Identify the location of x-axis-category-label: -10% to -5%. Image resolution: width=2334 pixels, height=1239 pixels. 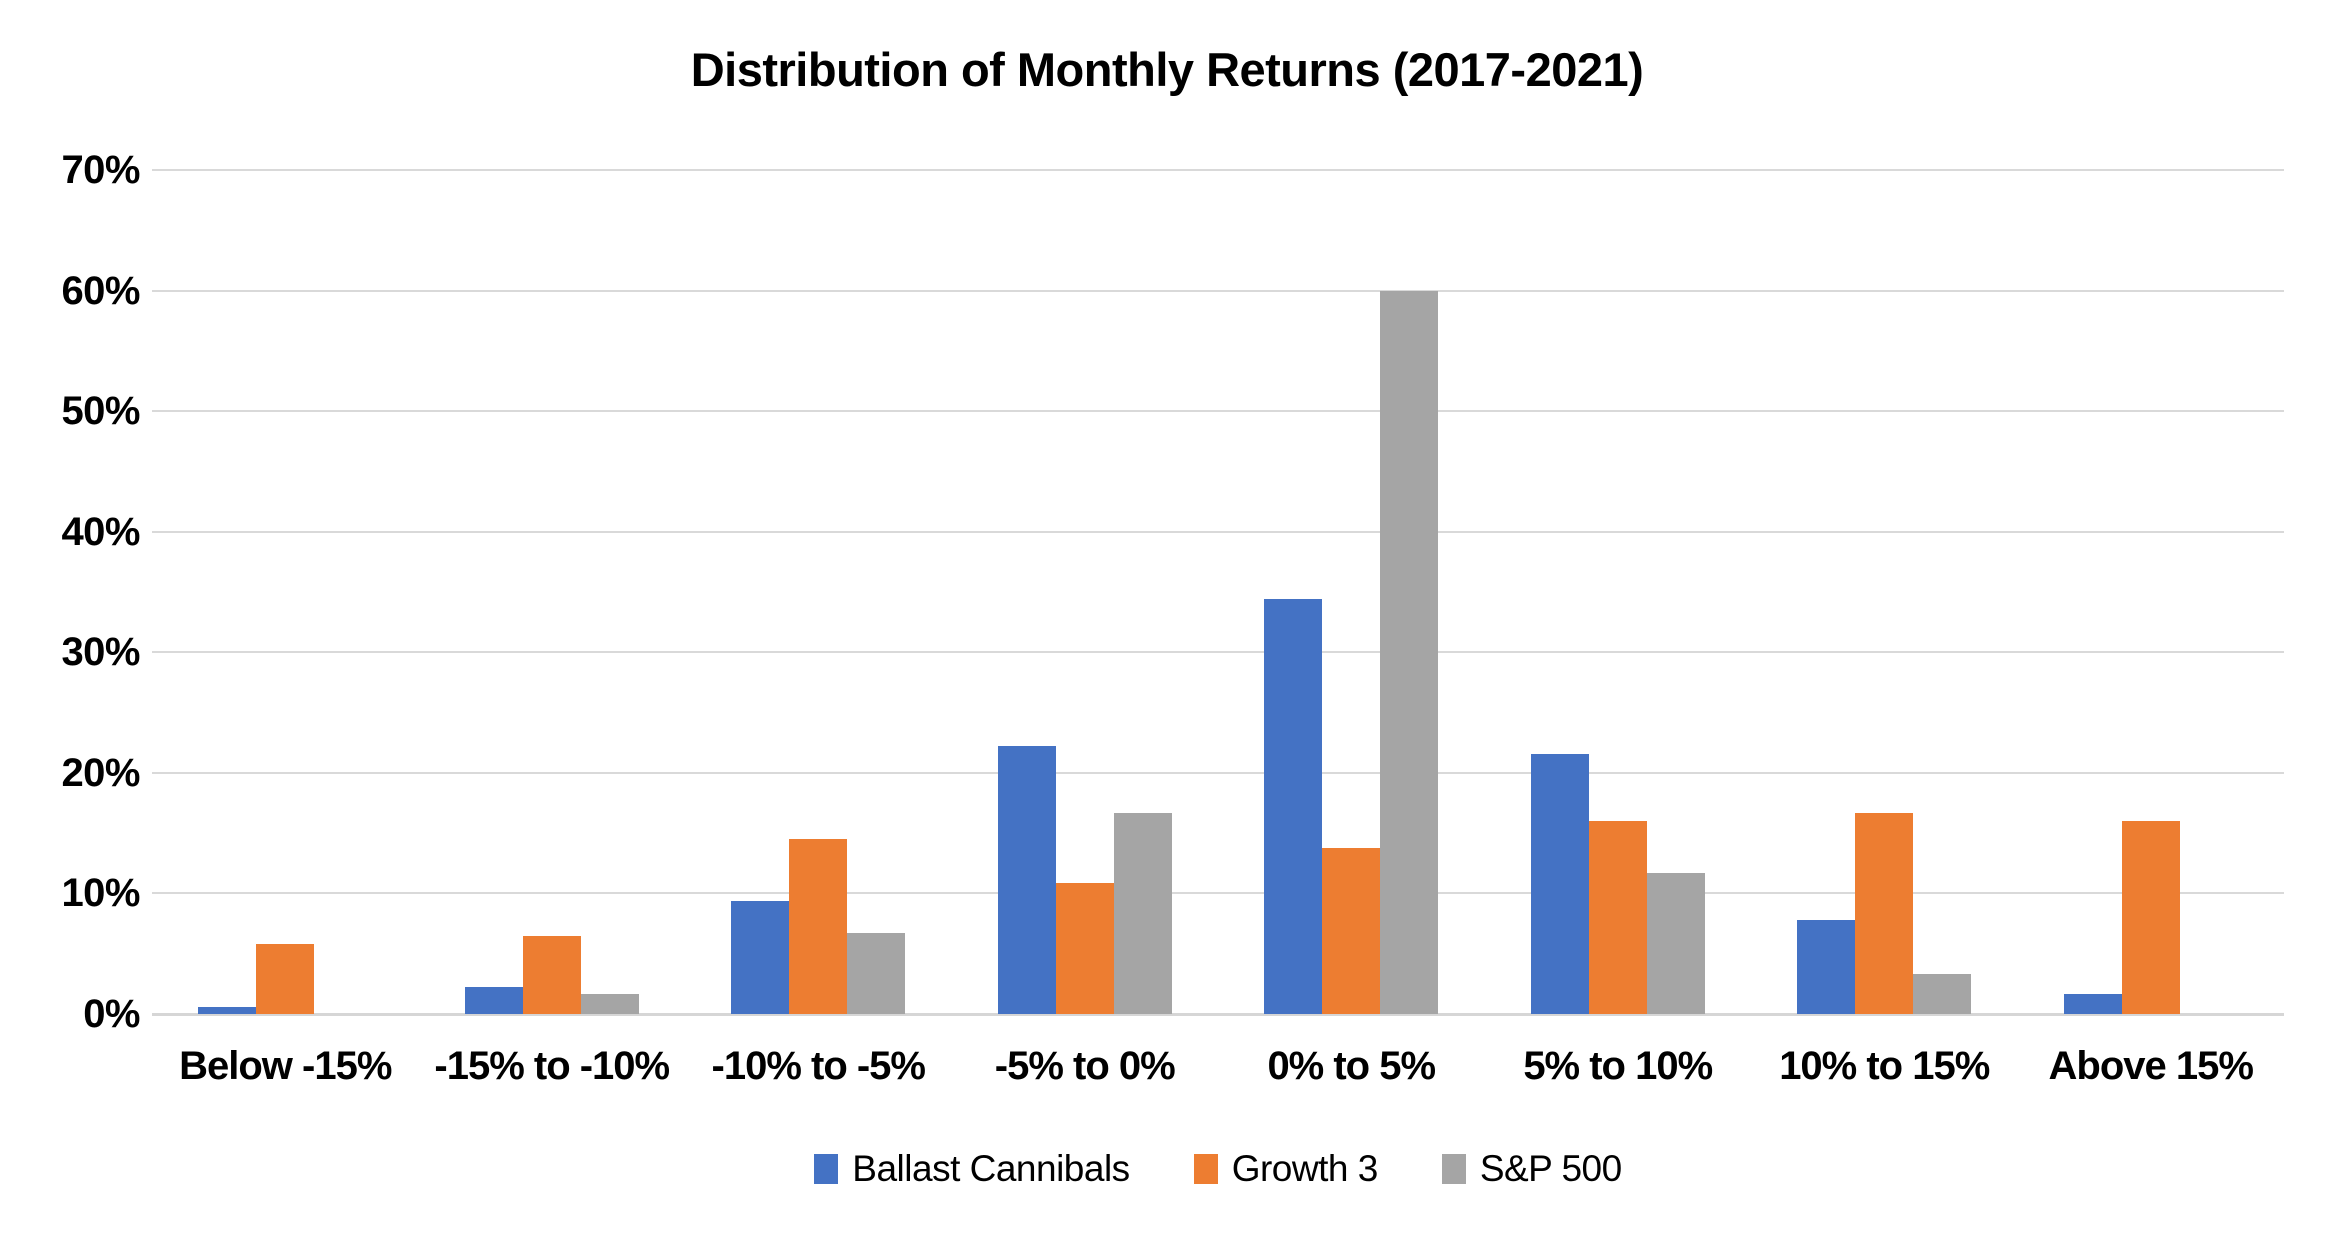
(818, 1066).